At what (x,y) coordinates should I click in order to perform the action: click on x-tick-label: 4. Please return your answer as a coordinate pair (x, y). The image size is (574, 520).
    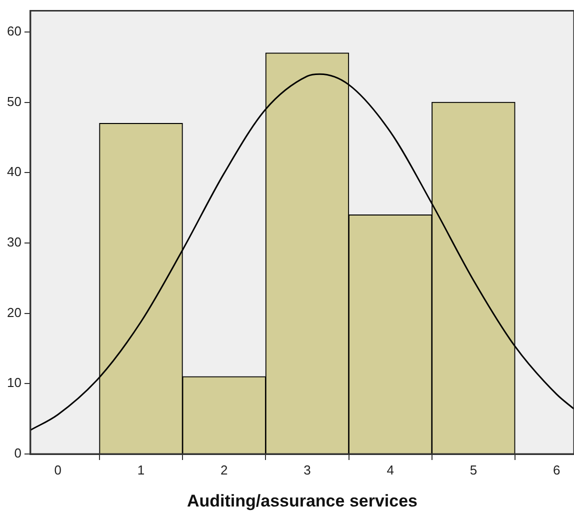
    Looking at the image, I should click on (390, 470).